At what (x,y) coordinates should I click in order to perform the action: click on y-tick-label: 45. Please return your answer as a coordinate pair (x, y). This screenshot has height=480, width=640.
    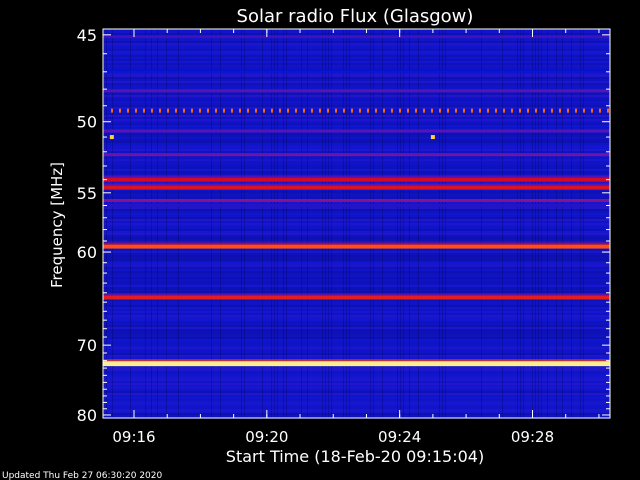
    Looking at the image, I should click on (87, 35).